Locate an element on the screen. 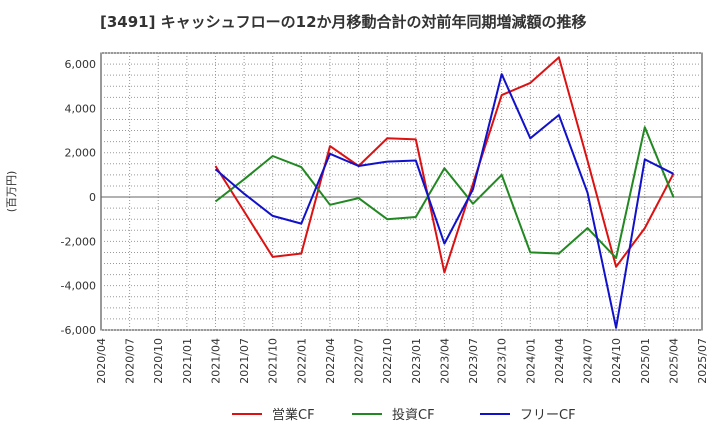 Image resolution: width=720 pixels, height=440 pixels. x-tick-label: 2025/04 is located at coordinates (673, 361).